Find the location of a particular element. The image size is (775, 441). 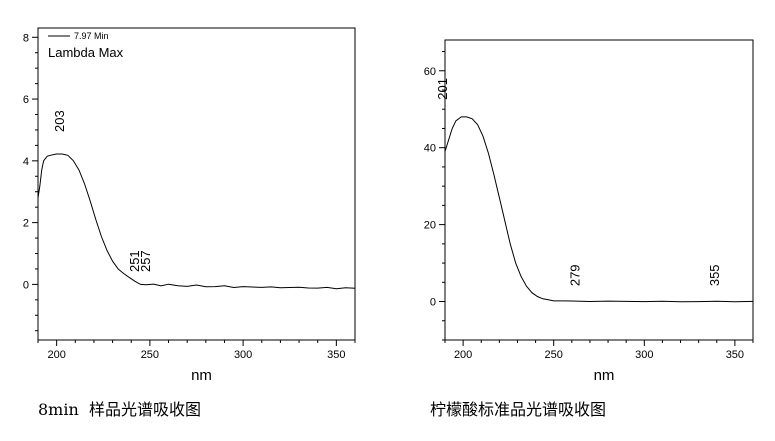

citric-acid-standard-caption: 柠檬酸标准品光谱吸收图 is located at coordinates (518, 409).